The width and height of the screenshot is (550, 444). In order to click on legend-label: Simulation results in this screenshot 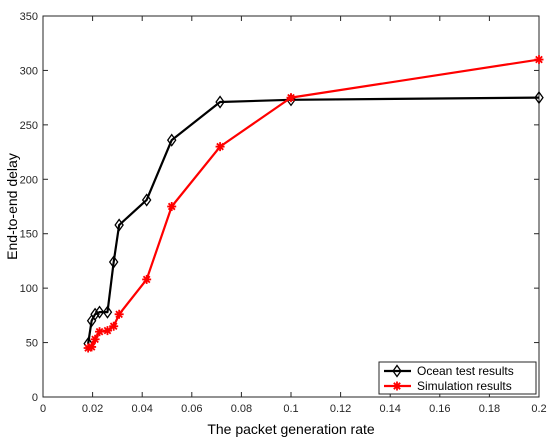, I will do `click(464, 386)`.